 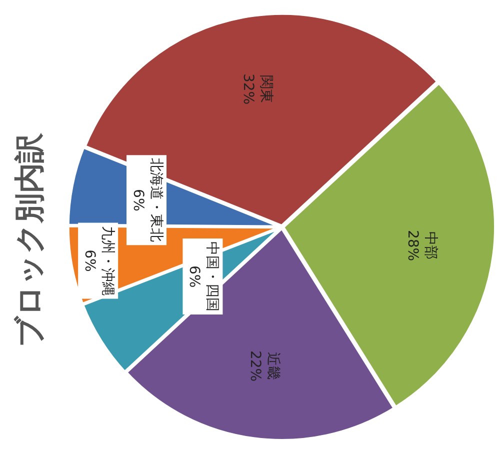 What do you see at coordinates (254, 366) in the screenshot?
I see `data-label: 22%` at bounding box center [254, 366].